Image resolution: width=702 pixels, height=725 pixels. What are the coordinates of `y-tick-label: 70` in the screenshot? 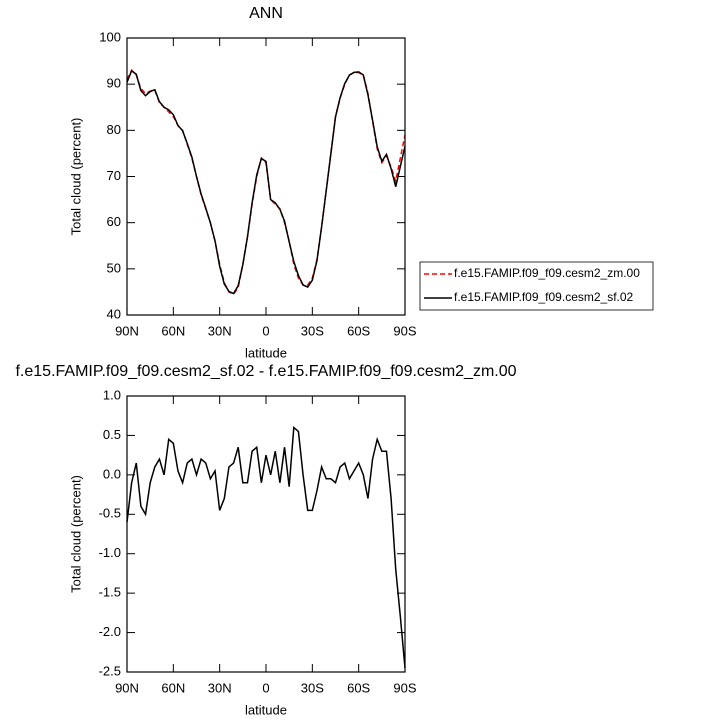 It's located at (114, 175).